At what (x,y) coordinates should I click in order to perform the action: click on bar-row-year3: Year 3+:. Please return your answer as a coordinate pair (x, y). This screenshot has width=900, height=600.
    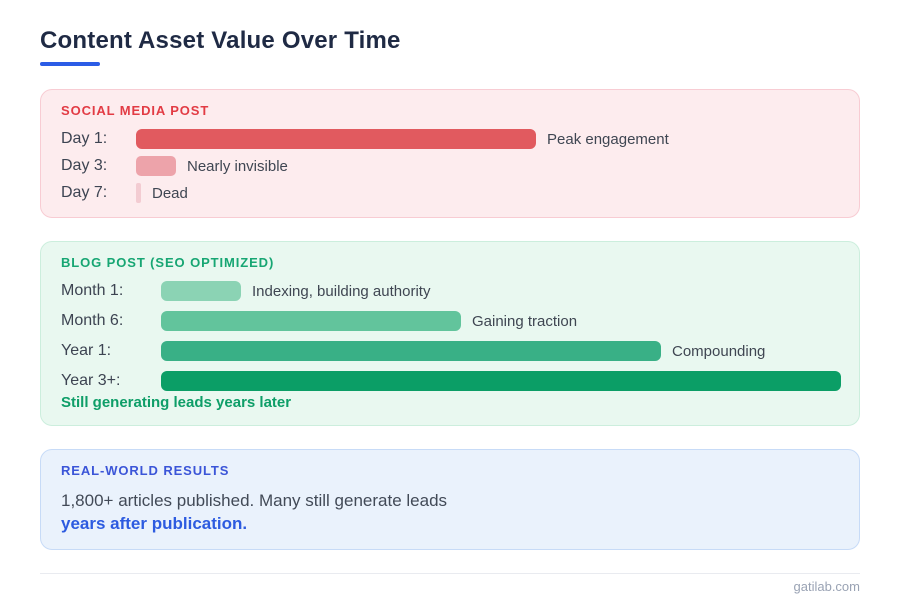
    Looking at the image, I should click on (451, 381).